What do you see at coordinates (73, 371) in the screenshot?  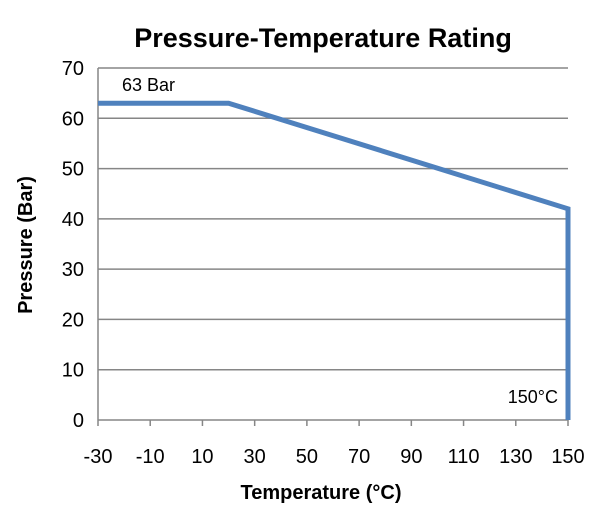 I see `y-tick-label: 10` at bounding box center [73, 371].